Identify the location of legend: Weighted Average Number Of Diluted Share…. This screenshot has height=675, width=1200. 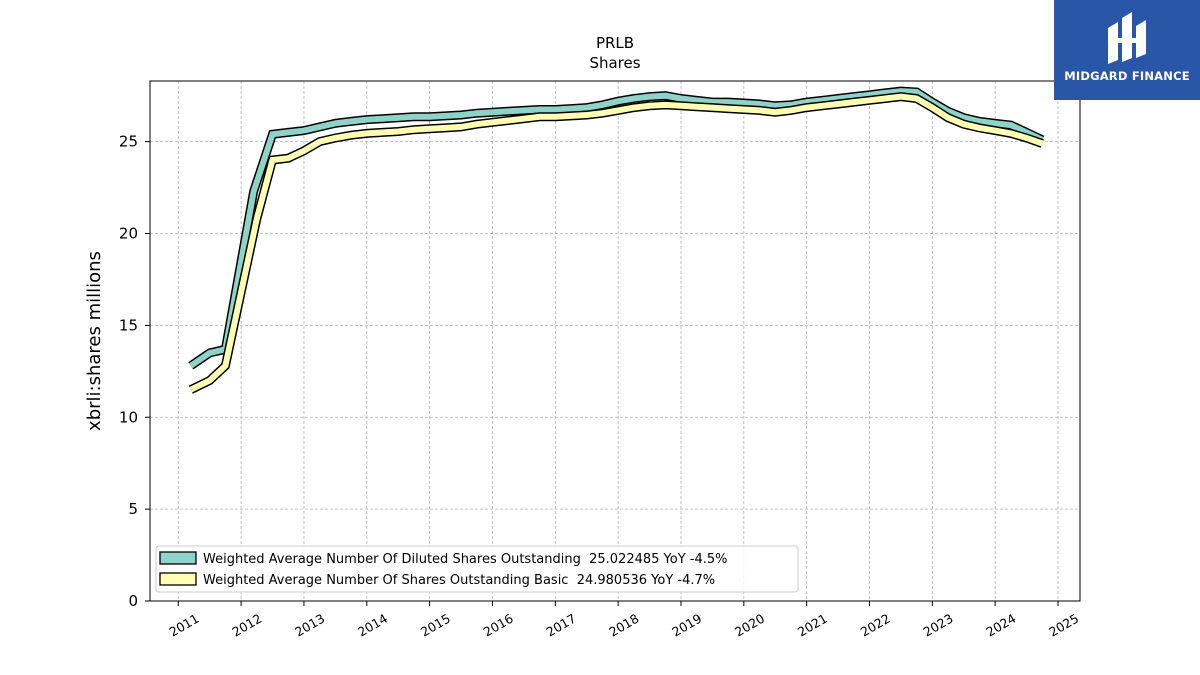
(477, 569).